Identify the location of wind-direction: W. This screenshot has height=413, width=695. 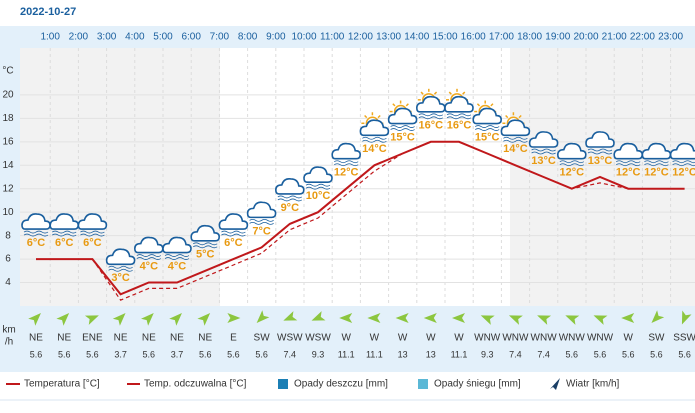
(403, 338).